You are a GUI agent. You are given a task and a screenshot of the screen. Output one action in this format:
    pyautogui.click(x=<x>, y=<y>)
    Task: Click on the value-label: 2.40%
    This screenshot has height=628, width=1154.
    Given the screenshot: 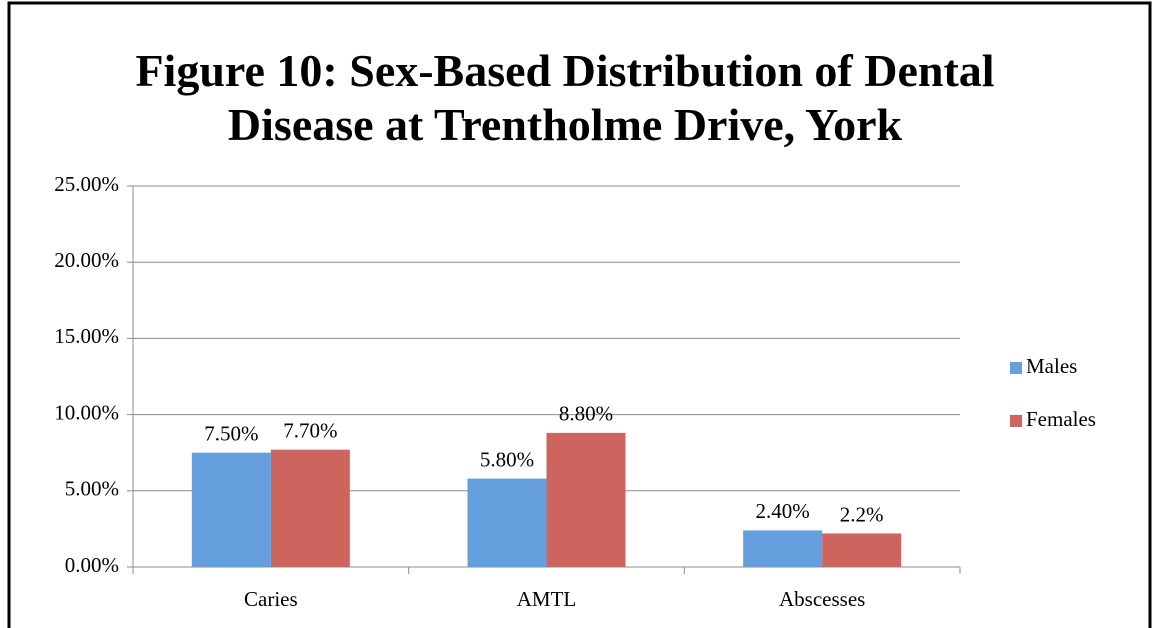 What is the action you would take?
    pyautogui.click(x=783, y=511)
    